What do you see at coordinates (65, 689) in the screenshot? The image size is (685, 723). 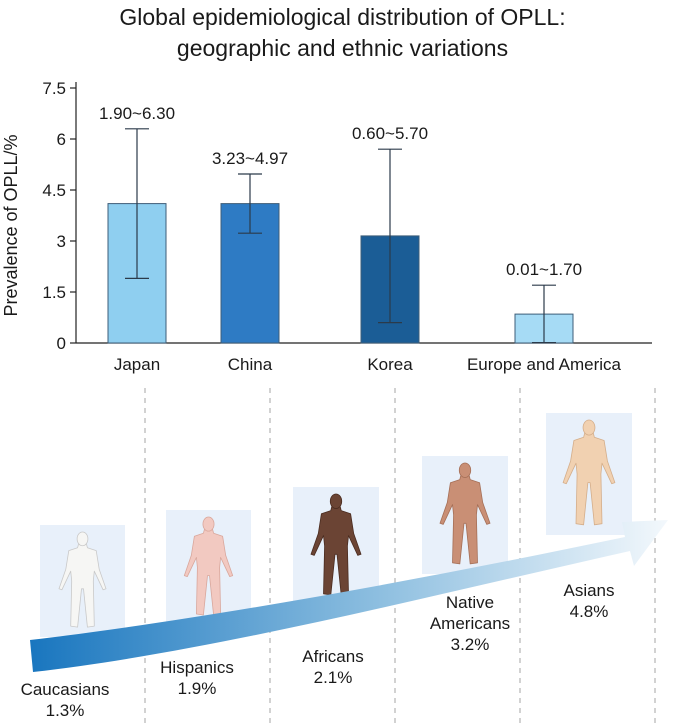 I see `population-name: Caucasians` at bounding box center [65, 689].